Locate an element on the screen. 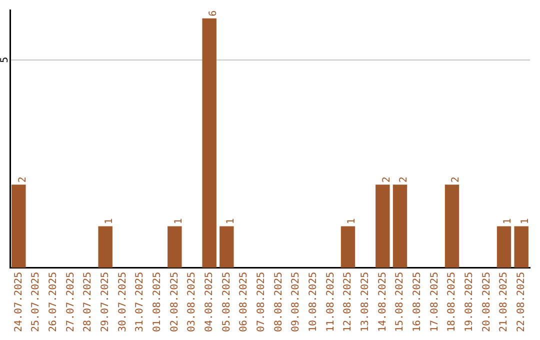 The width and height of the screenshot is (540, 340). x-tick-label: 27.07.2025 is located at coordinates (70, 302).